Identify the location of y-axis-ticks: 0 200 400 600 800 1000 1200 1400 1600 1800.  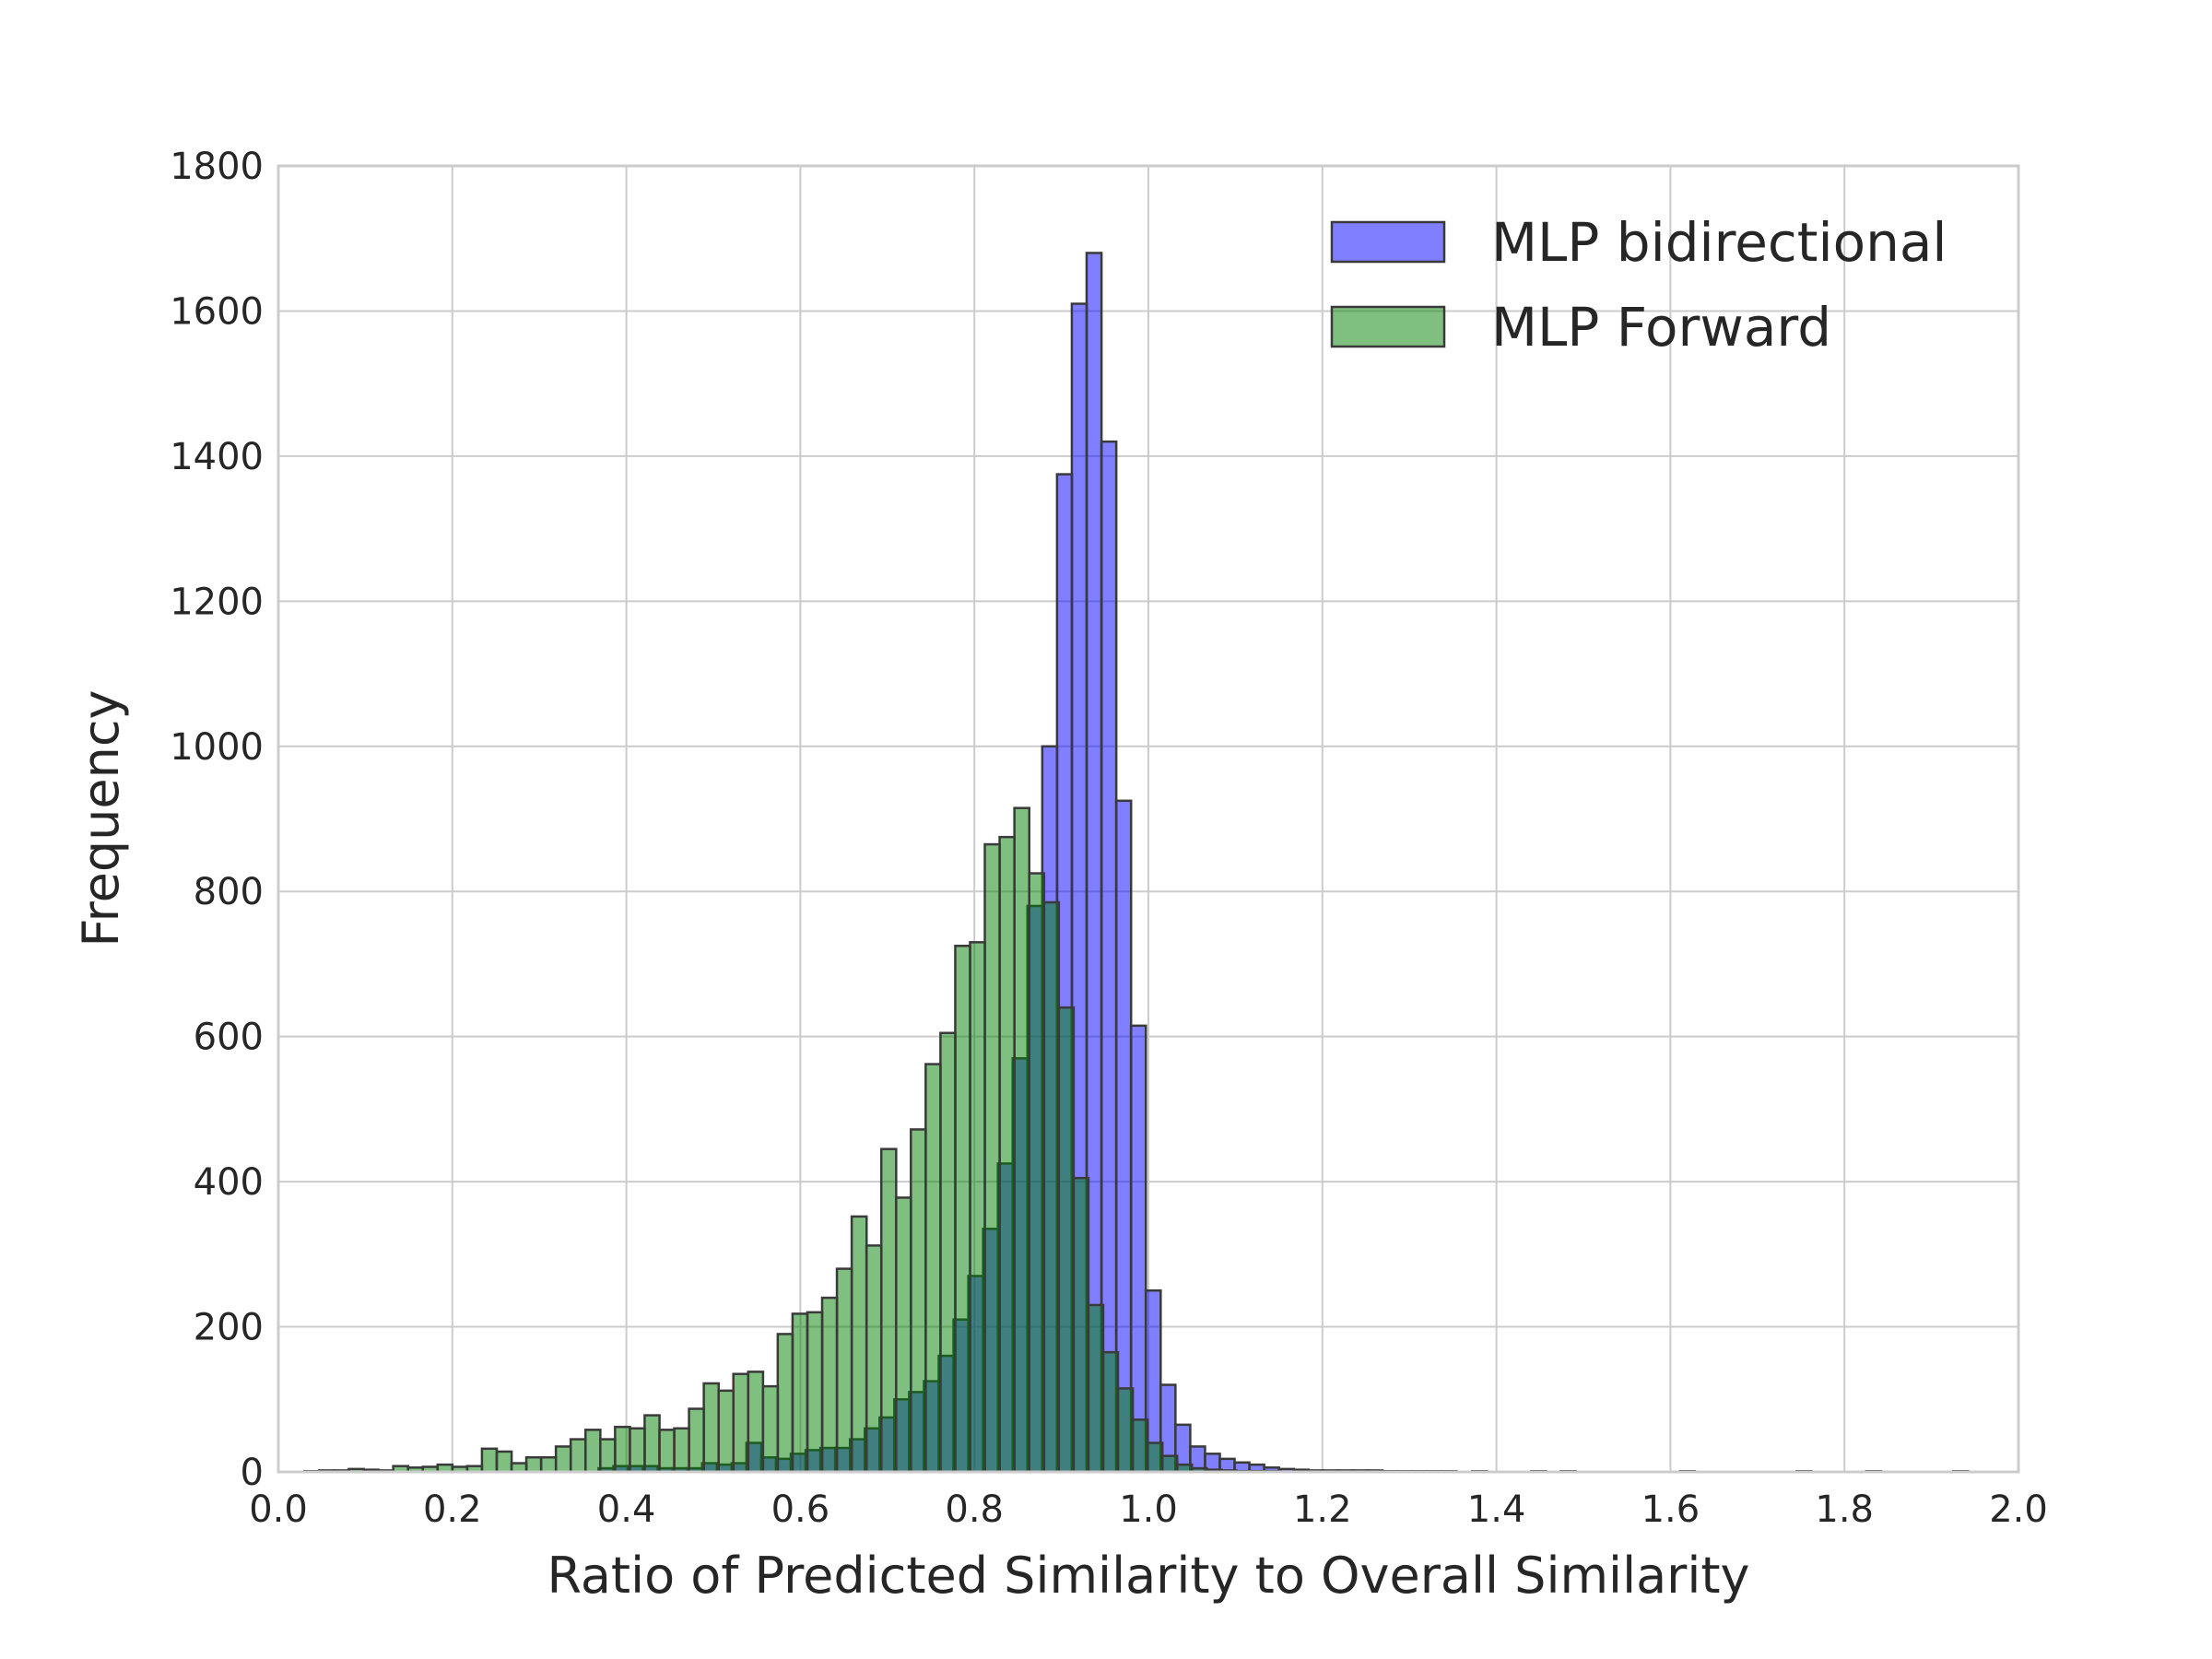
(217, 820).